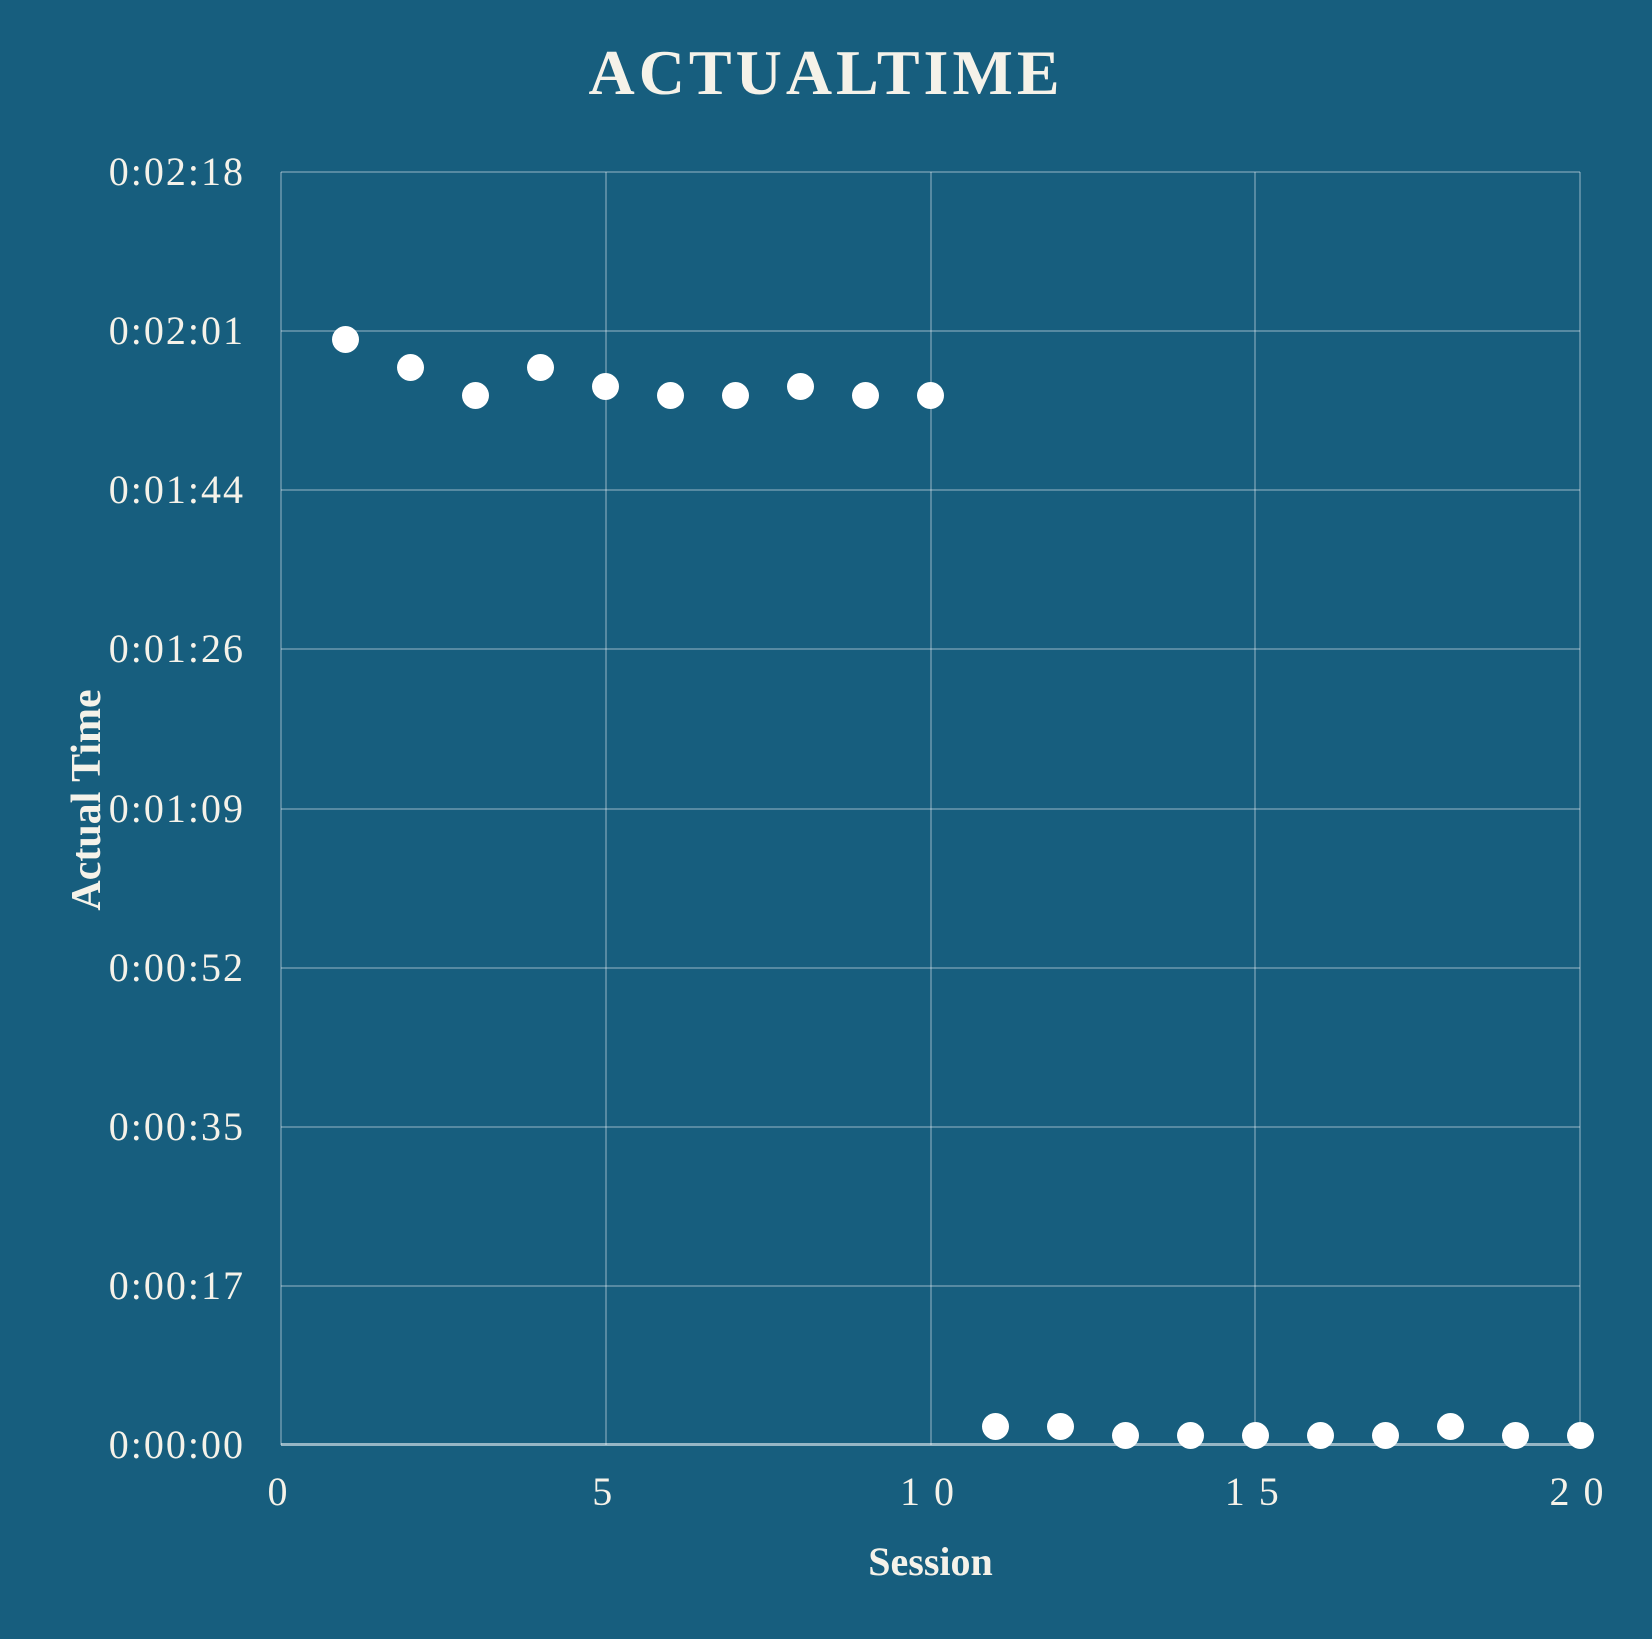 The width and height of the screenshot is (1652, 1639). What do you see at coordinates (176, 967) in the screenshot?
I see `y-axis-tick-label: 0:00:52` at bounding box center [176, 967].